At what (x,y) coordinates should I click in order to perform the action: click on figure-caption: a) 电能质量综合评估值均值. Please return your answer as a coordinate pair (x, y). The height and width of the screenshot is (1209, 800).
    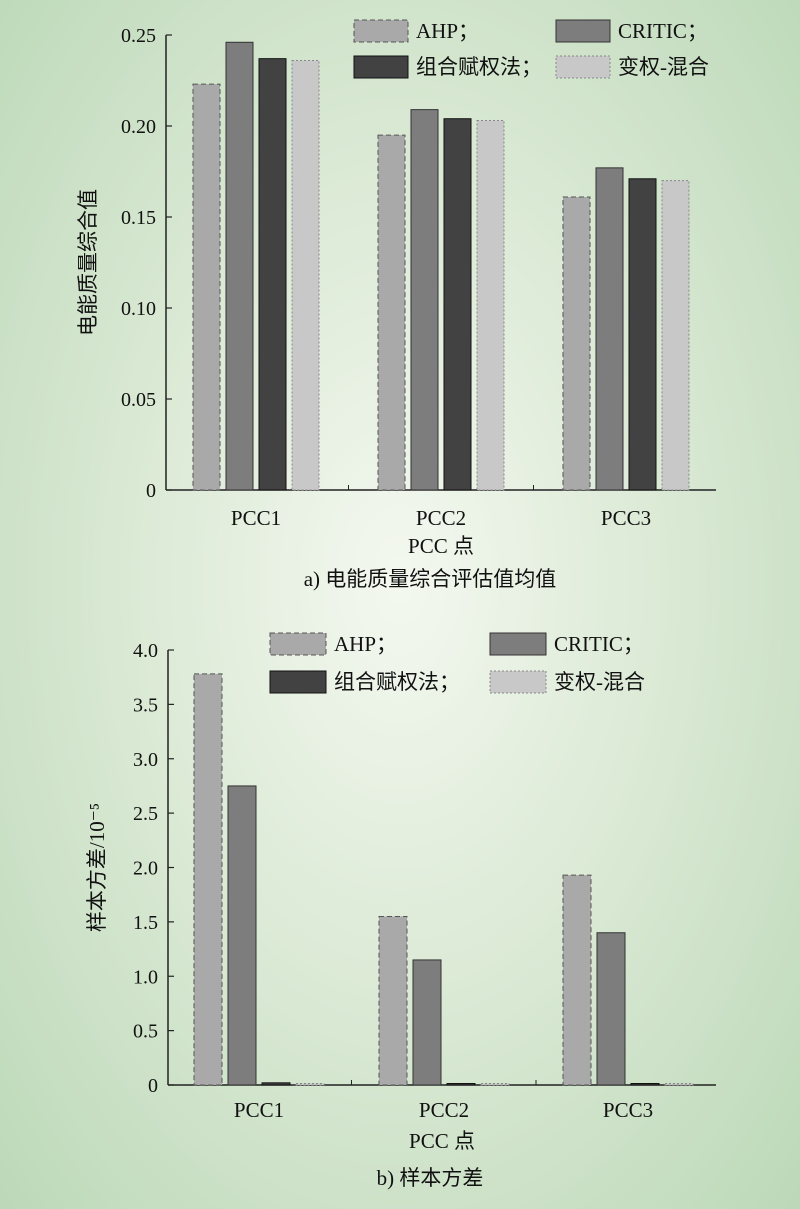
    Looking at the image, I should click on (430, 579).